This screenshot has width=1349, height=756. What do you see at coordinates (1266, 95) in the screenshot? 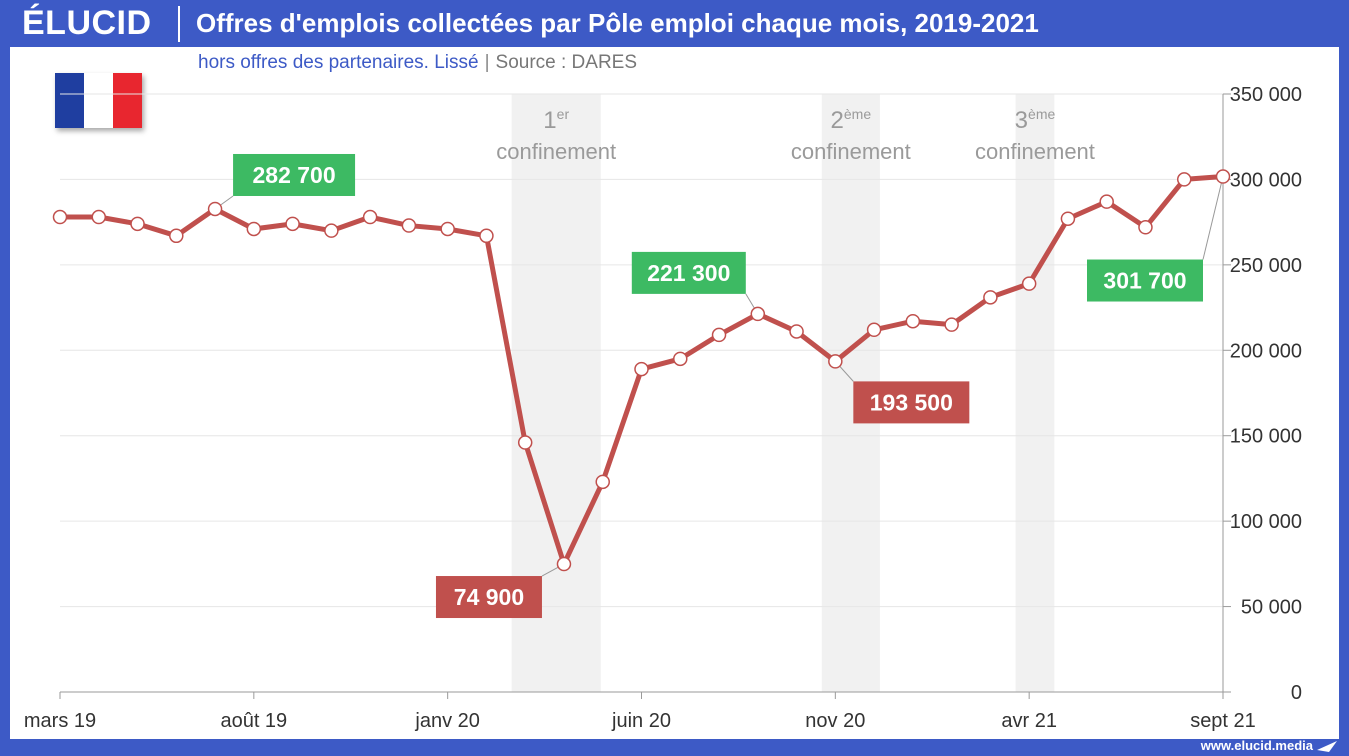
I see `y-tick-label: 350 000` at bounding box center [1266, 95].